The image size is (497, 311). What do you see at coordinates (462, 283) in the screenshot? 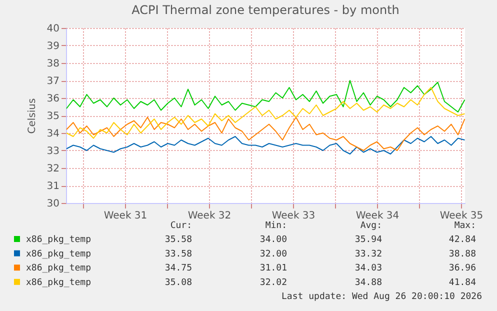
I see `text: 41.84` at bounding box center [462, 283].